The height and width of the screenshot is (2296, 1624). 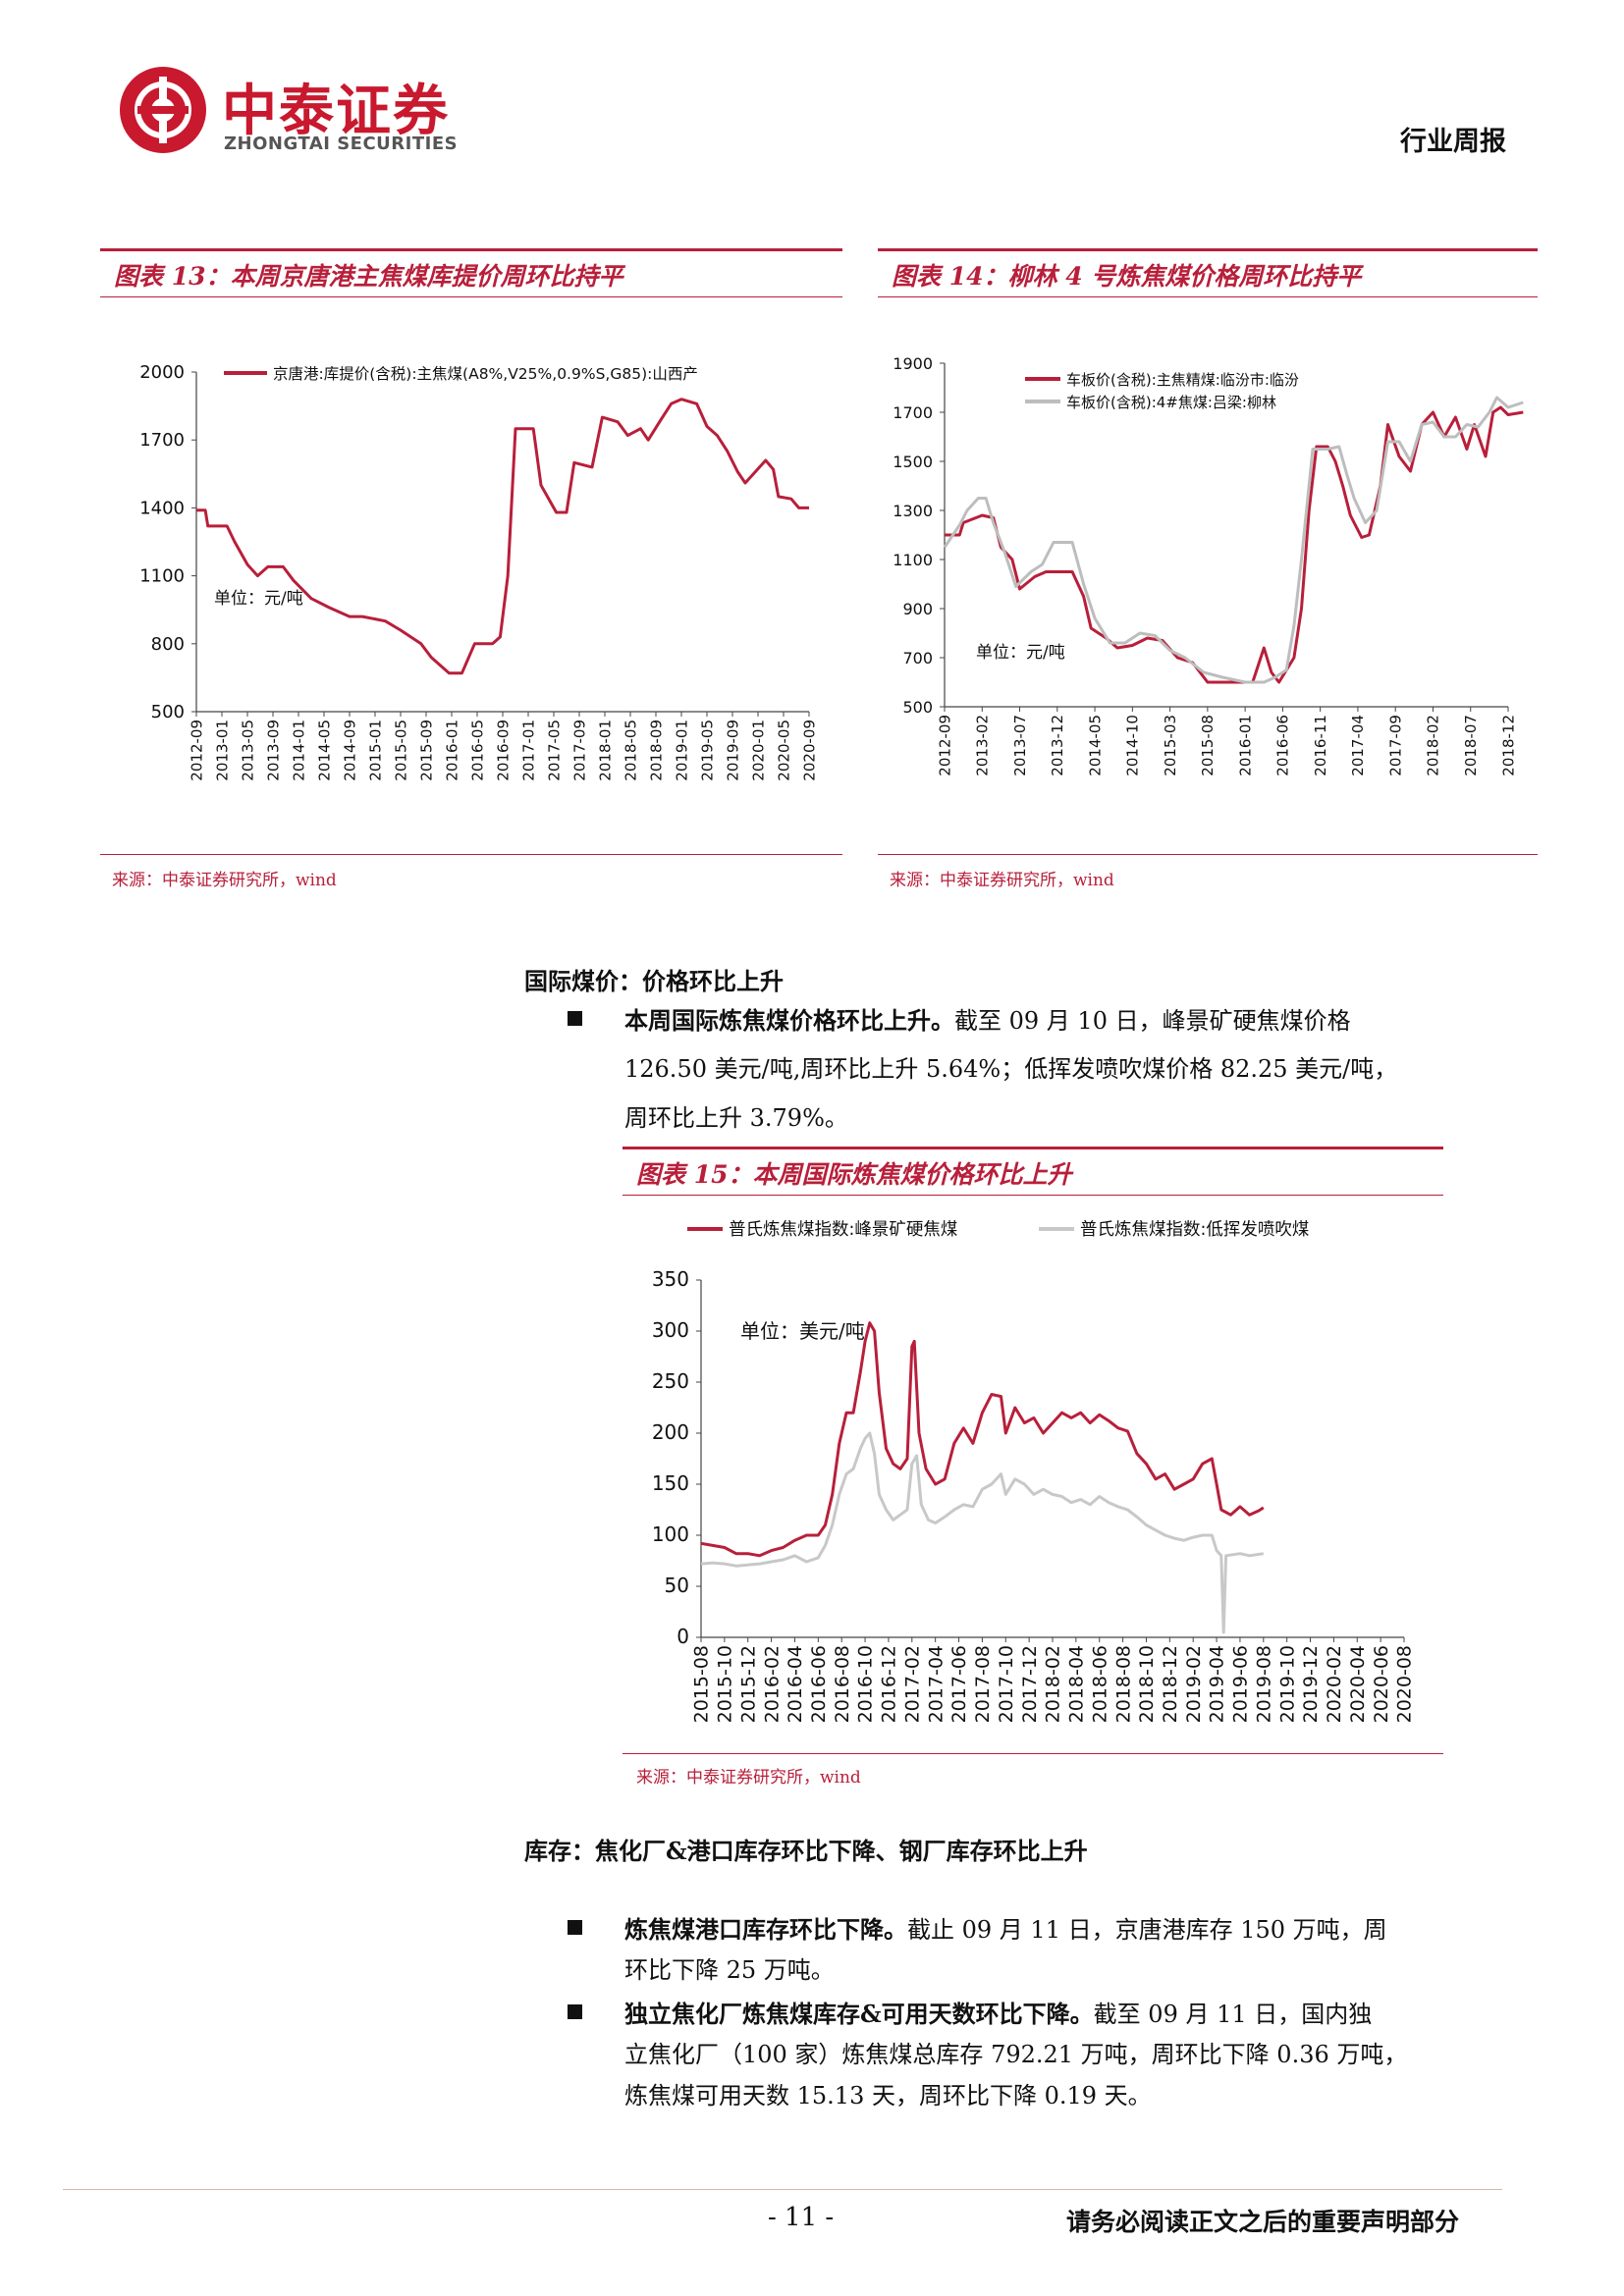 I want to click on fig13-x-tick-label: 2013-05, so click(x=247, y=750).